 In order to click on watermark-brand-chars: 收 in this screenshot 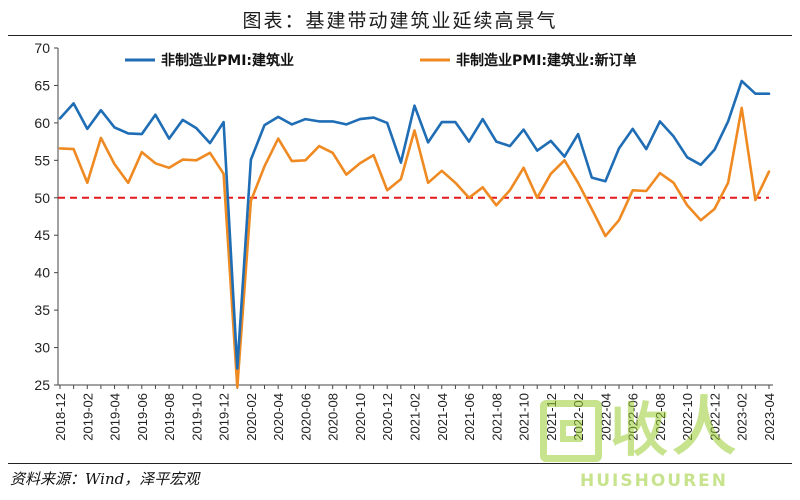, I will do `click(639, 430)`.